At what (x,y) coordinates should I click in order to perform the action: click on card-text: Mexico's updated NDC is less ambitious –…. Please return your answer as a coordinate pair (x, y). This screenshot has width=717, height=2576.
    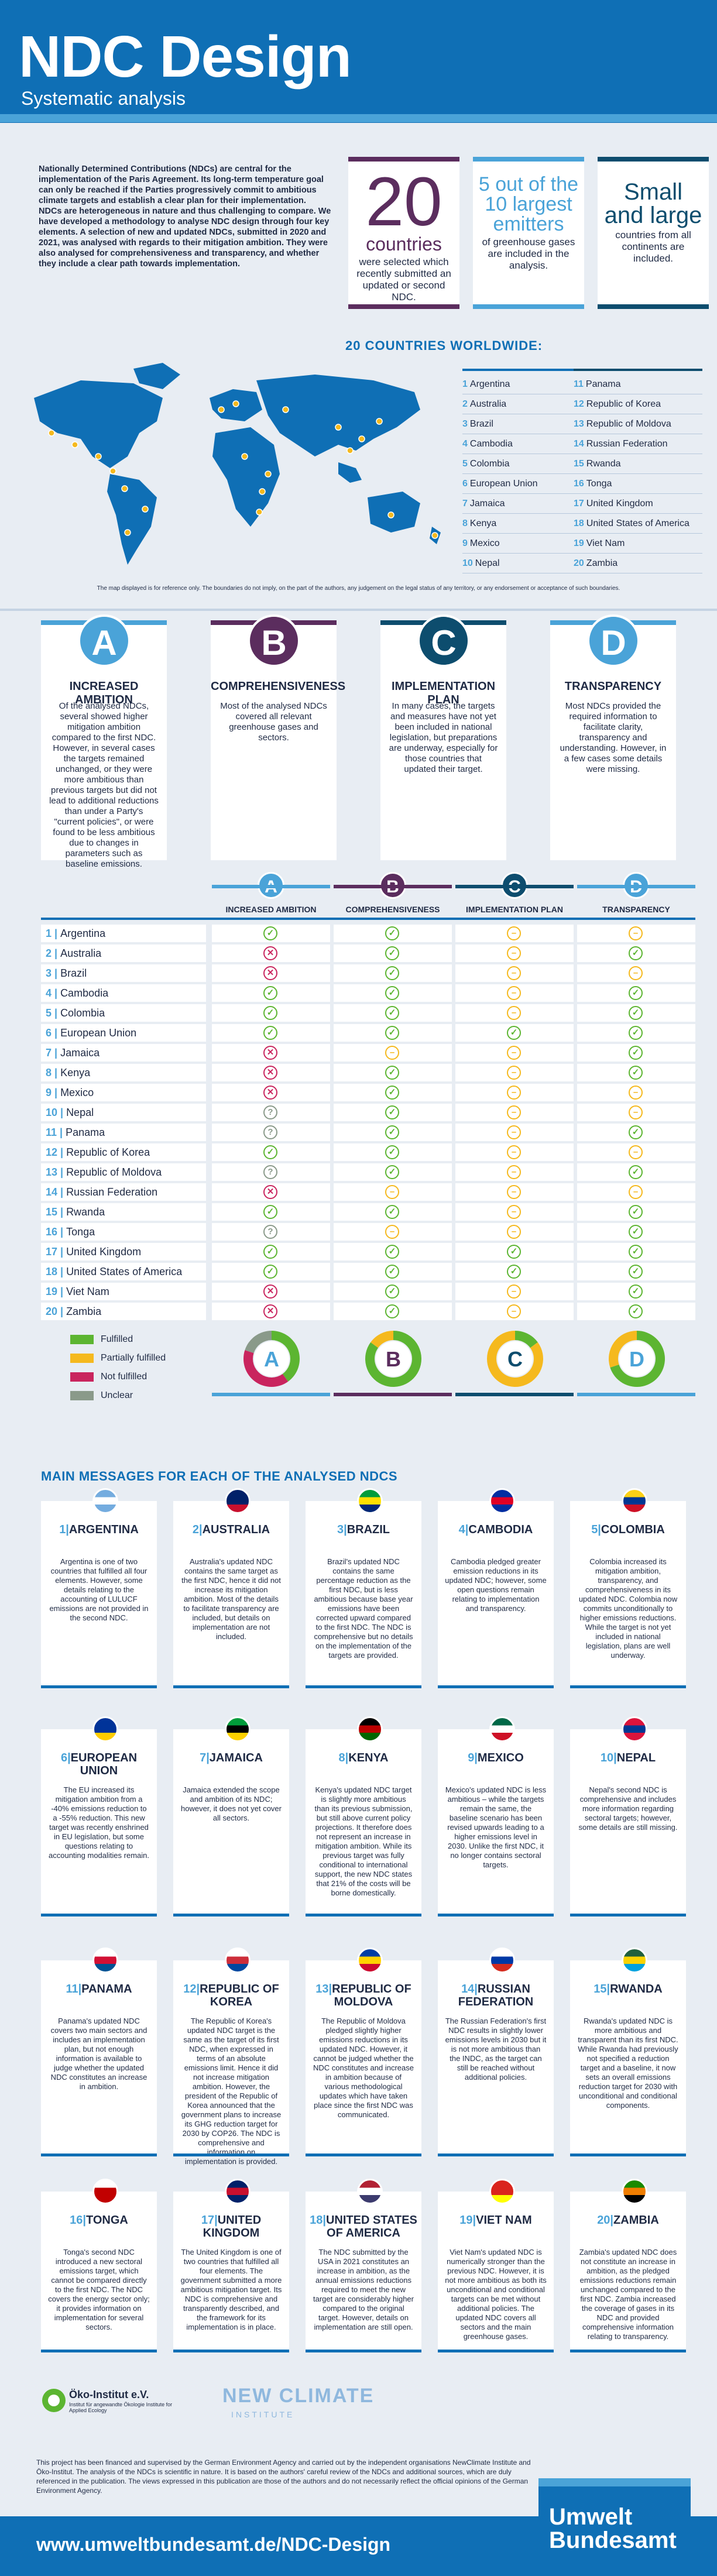
    Looking at the image, I should click on (496, 1827).